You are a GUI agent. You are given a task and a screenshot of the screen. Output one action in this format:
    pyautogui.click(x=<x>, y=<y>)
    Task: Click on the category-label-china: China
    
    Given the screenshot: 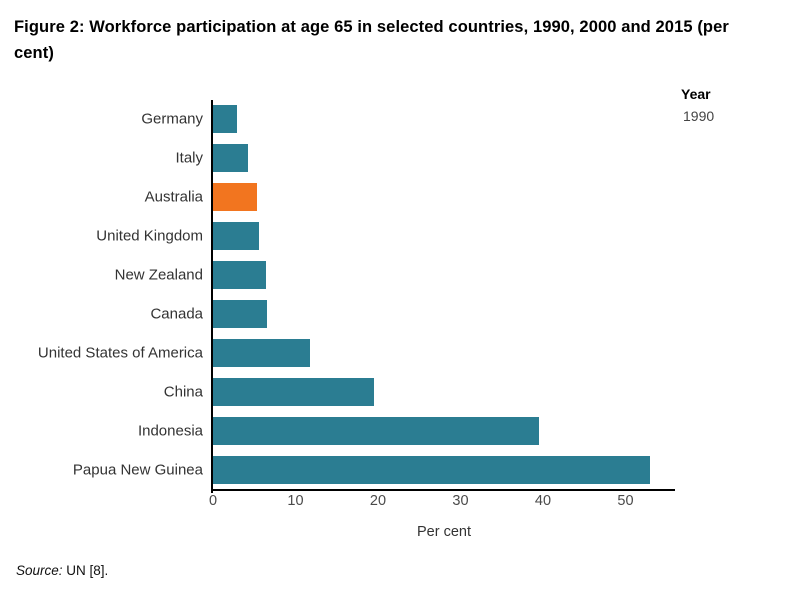 What is the action you would take?
    pyautogui.click(x=183, y=392)
    